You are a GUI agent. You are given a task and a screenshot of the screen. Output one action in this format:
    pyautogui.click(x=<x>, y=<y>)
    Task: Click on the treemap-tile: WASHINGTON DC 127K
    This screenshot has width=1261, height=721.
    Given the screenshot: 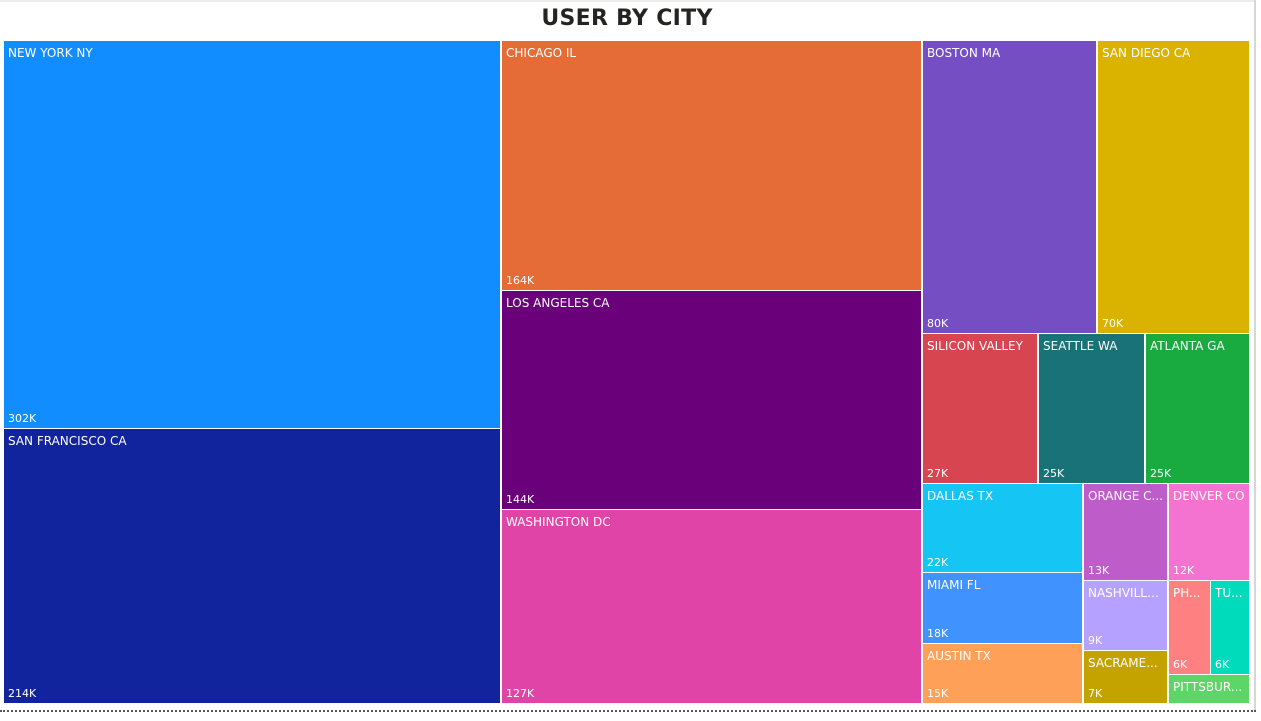 What is the action you would take?
    pyautogui.click(x=711, y=606)
    